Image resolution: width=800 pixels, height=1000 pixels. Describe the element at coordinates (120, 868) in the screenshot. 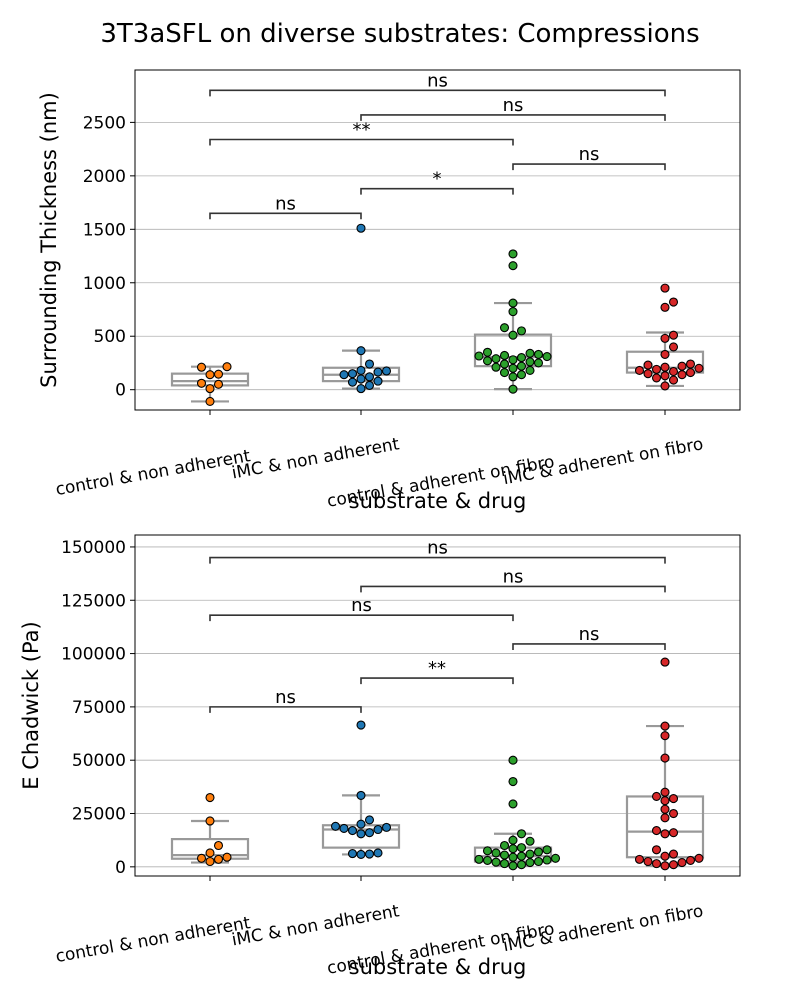

I see `y-tick-label: 0` at that location.